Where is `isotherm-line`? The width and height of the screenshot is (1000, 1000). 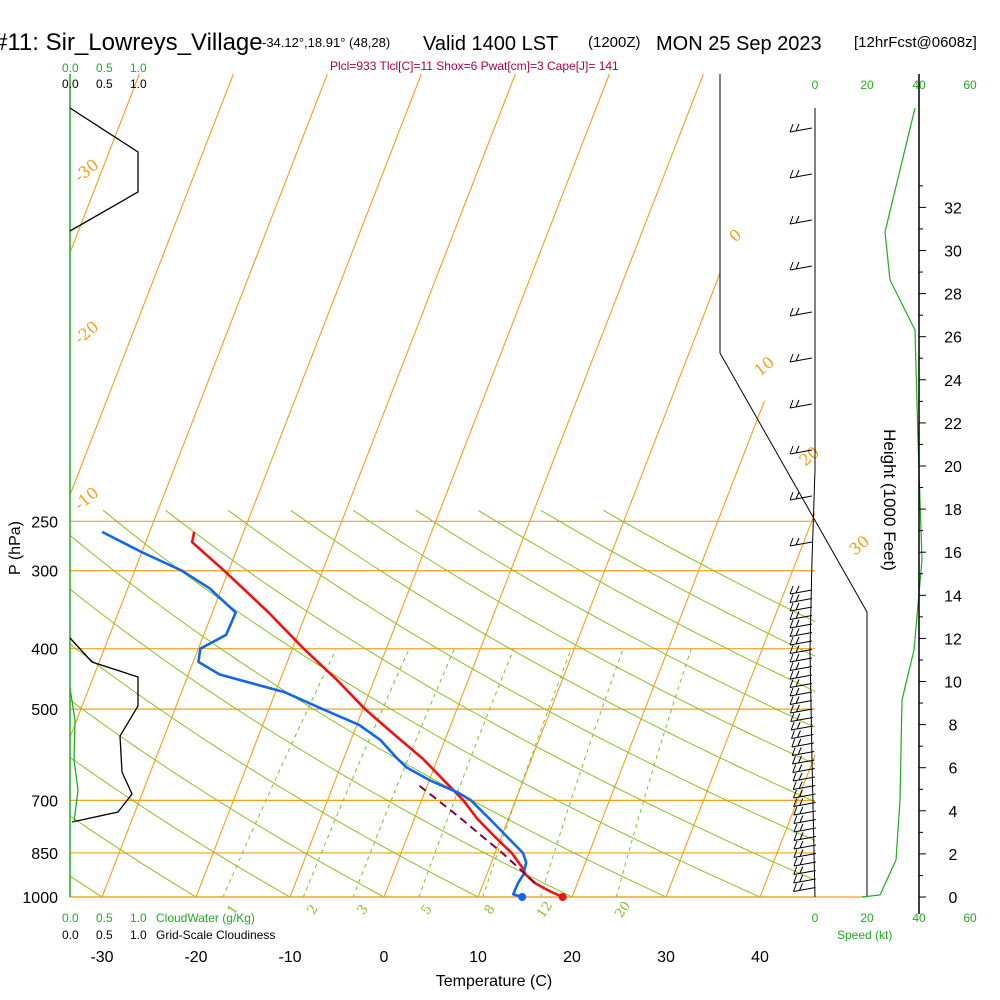 isotherm-line is located at coordinates (740, 485).